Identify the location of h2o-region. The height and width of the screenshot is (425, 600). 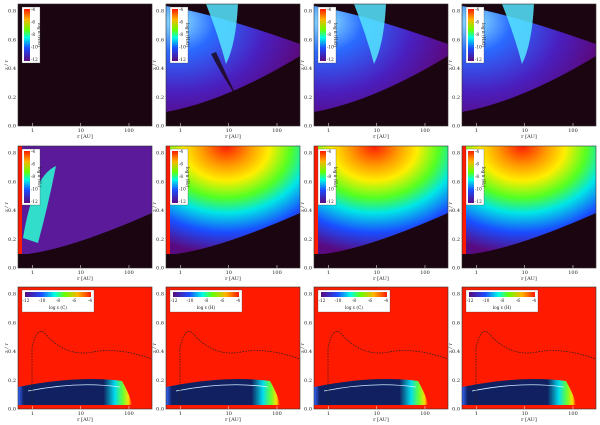
(529, 59).